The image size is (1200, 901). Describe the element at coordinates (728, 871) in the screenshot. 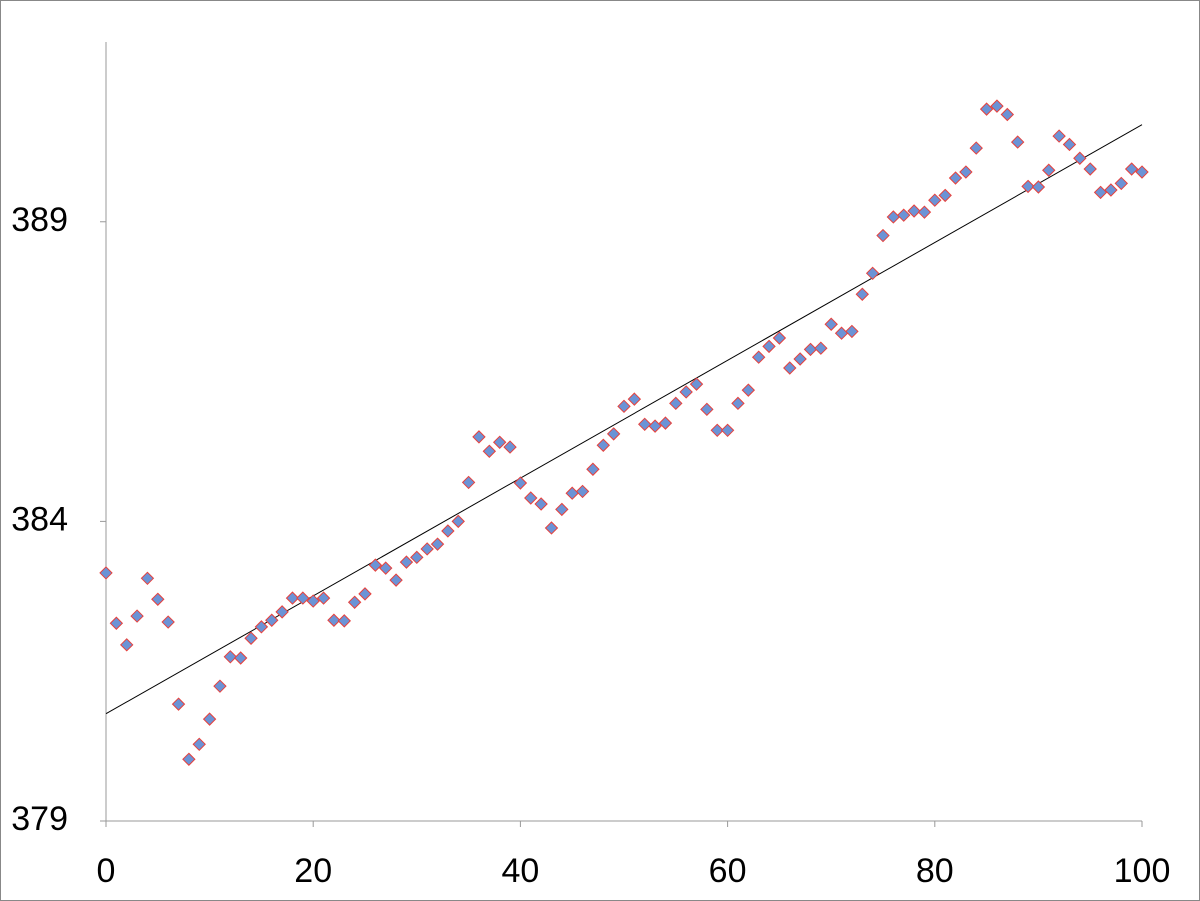

I see `x-tick-label: 60` at that location.